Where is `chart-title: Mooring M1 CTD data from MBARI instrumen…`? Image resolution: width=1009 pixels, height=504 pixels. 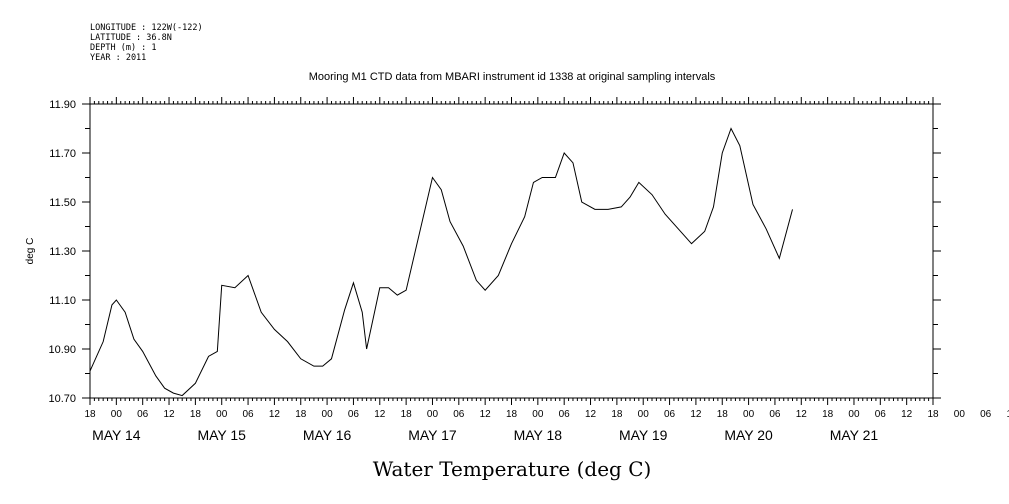
chart-title: Mooring M1 CTD data from MBARI instrumen… is located at coordinates (512, 77).